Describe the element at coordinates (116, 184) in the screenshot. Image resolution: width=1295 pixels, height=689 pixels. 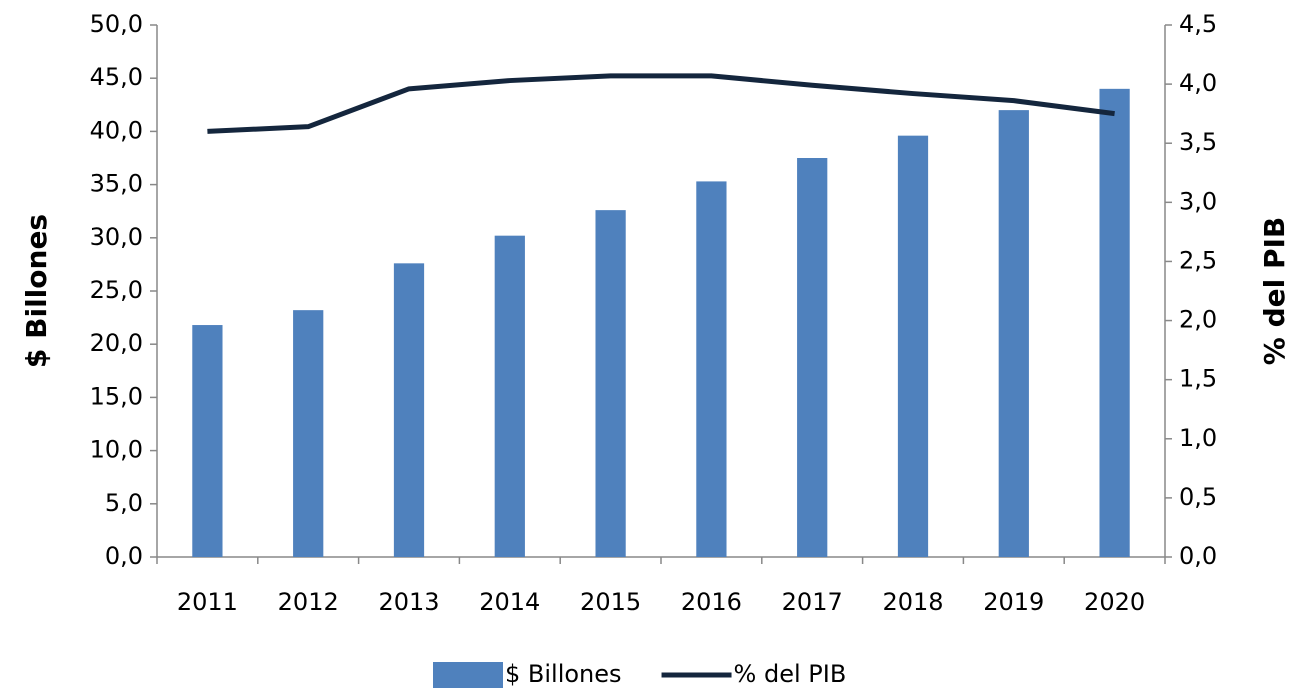
I see `y-tick-label: 35,0` at that location.